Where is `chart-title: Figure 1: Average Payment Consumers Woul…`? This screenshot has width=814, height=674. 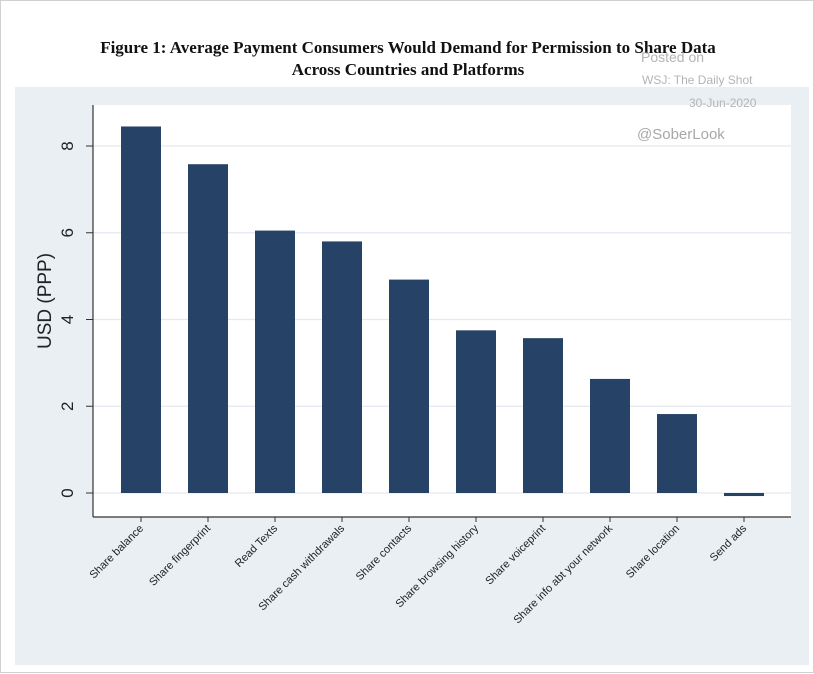
chart-title: Figure 1: Average Payment Consumers Woul… is located at coordinates (407, 59).